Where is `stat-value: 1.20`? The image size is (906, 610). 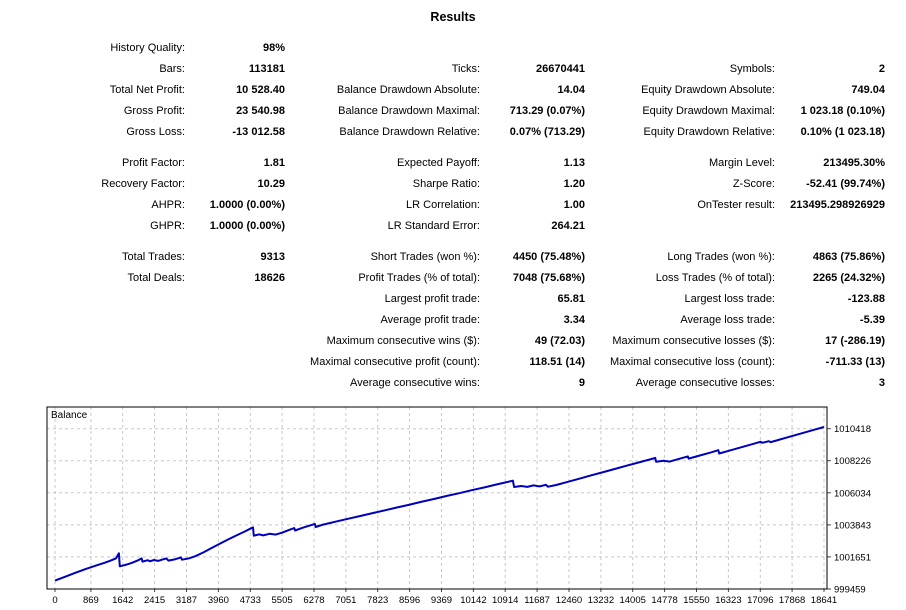 stat-value: 1.20 is located at coordinates (574, 184).